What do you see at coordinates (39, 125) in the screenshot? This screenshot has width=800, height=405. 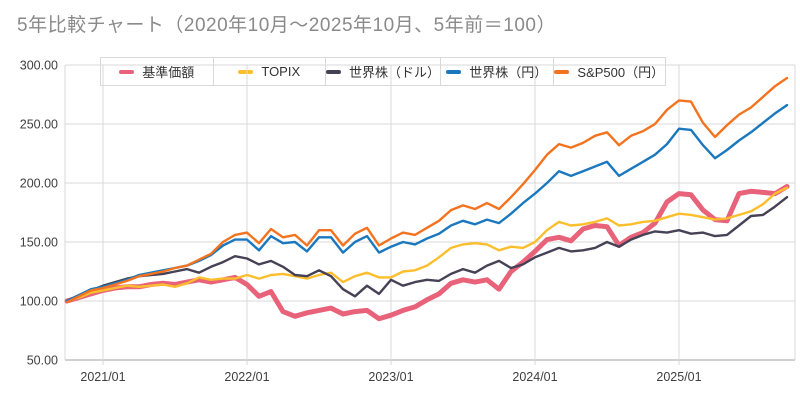 I see `y-tick-label-250: 250.00` at bounding box center [39, 125].